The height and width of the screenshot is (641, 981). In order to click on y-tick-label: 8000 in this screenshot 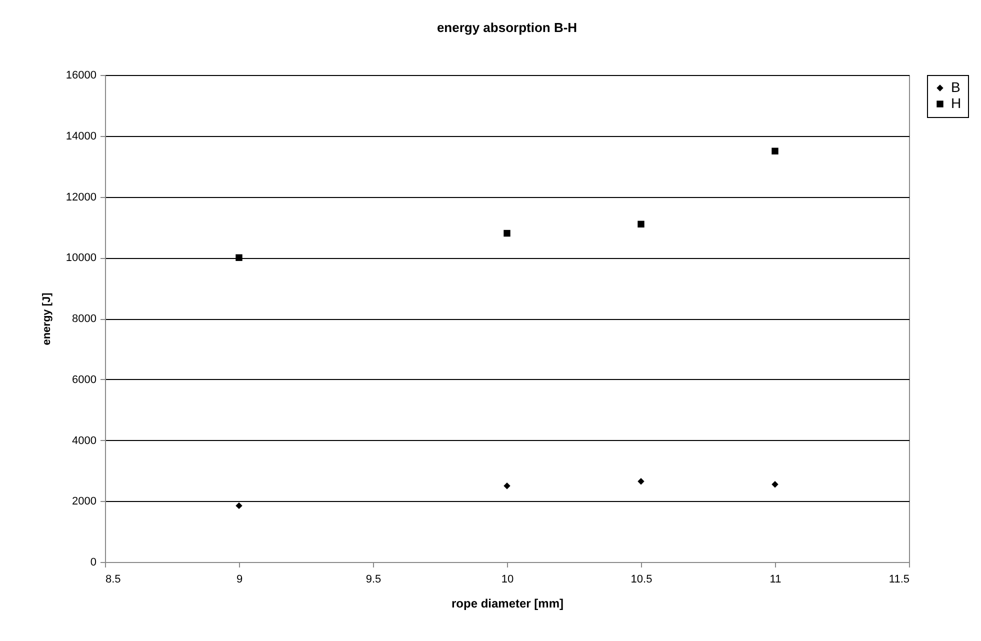, I will do `click(84, 319)`.